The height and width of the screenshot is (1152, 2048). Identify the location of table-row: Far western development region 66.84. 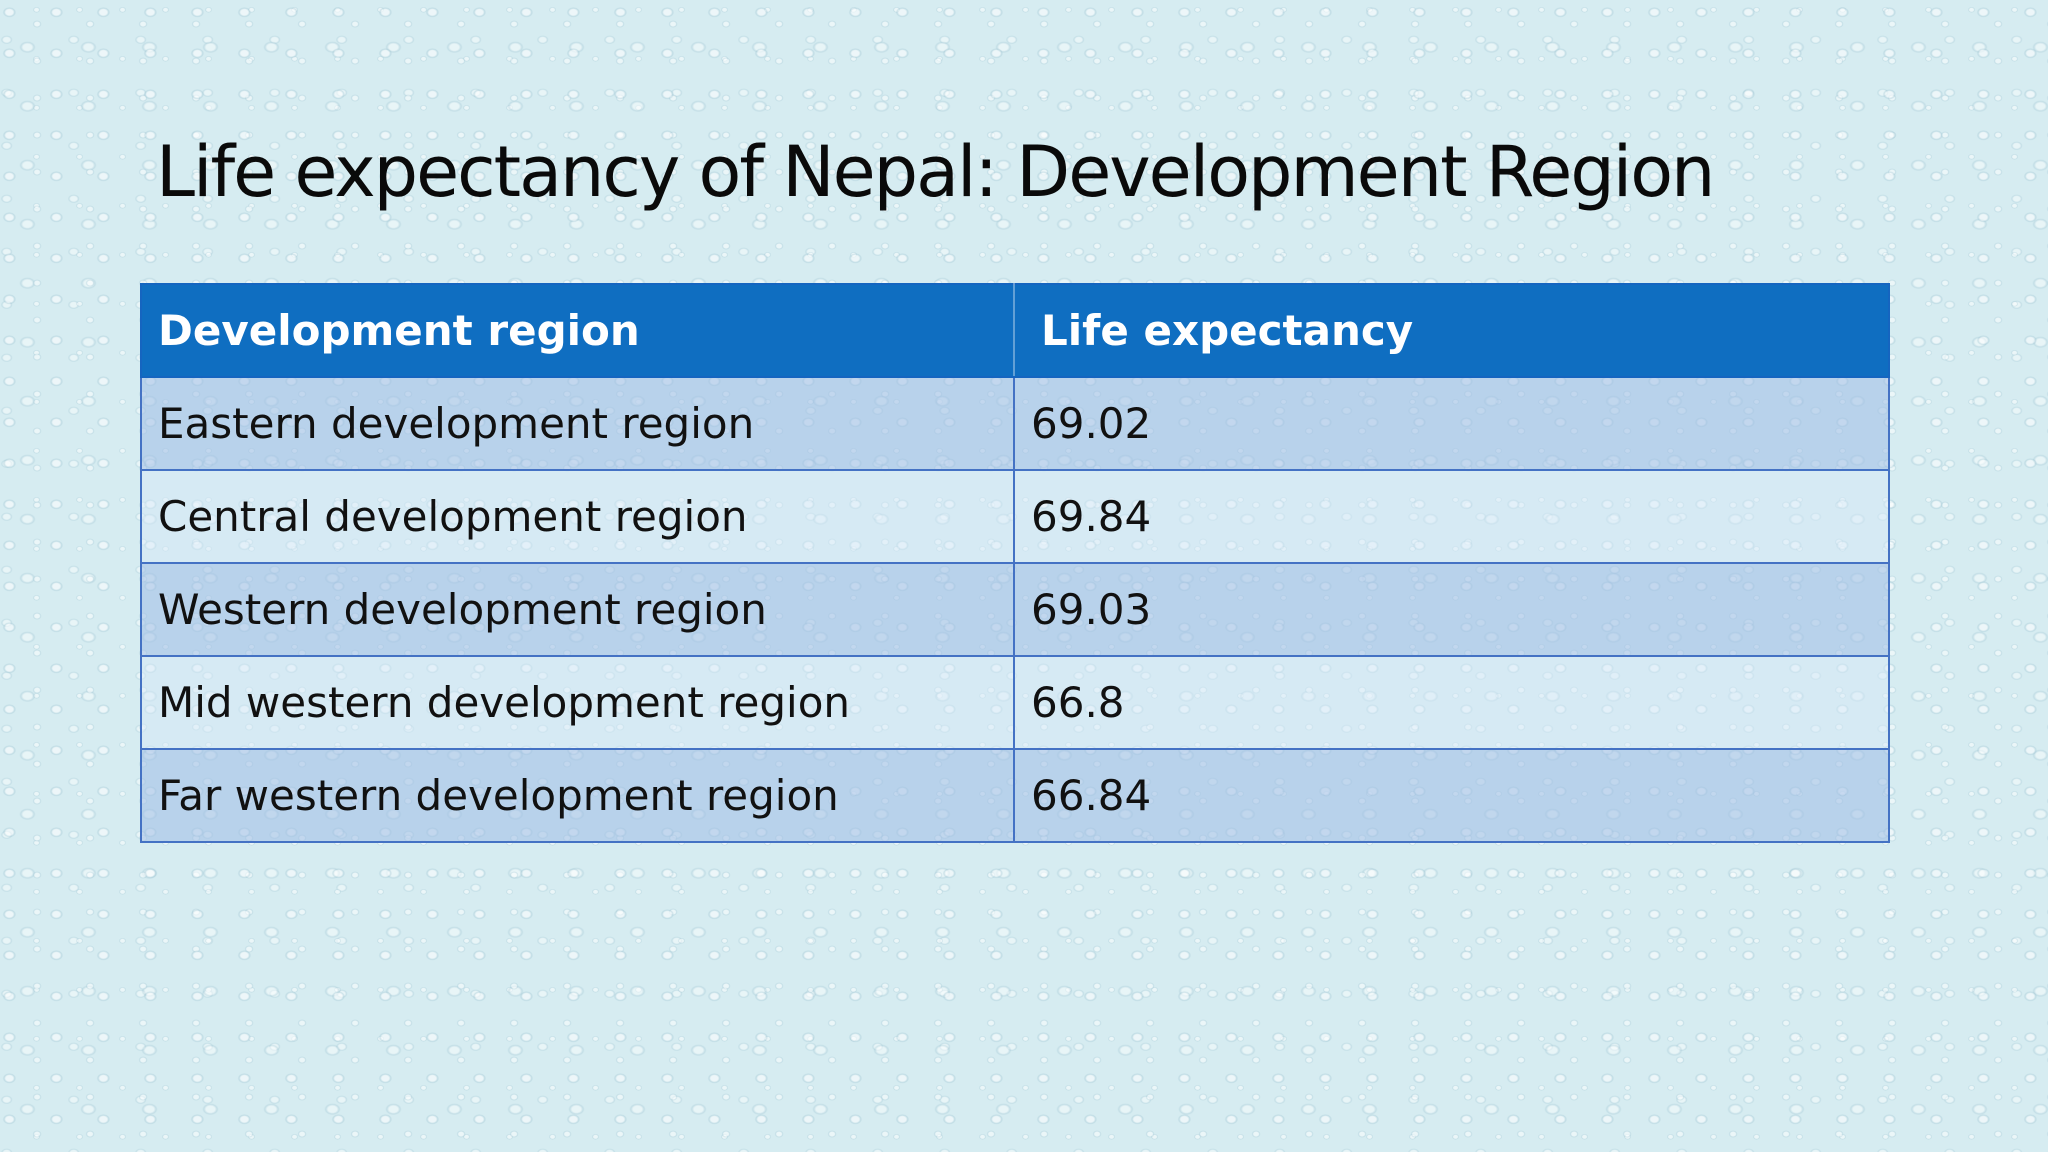
(1015, 795).